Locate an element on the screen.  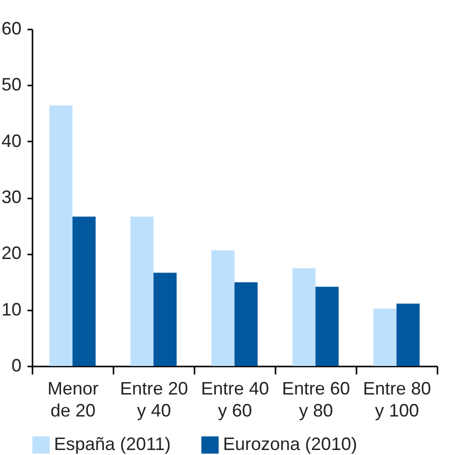
x-tick-label: Entre 80 y 100 is located at coordinates (397, 399).